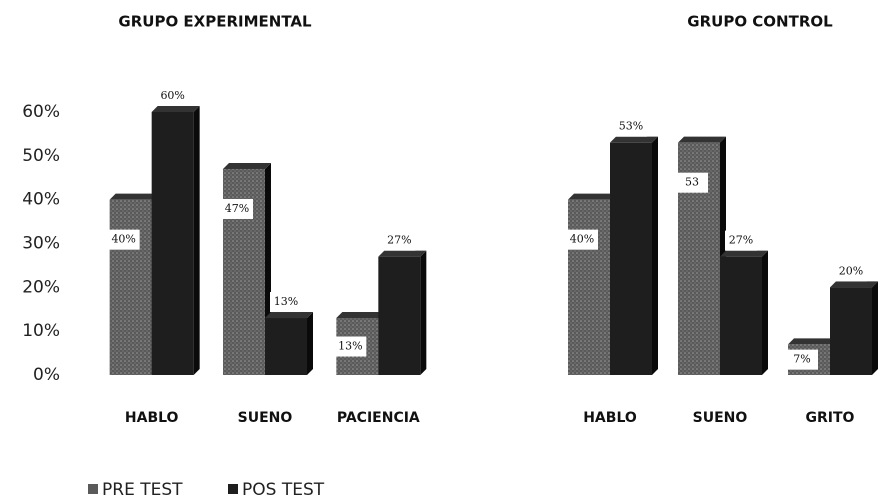 This screenshot has height=503, width=890. I want to click on y-tick-label: 40%, so click(41, 200).